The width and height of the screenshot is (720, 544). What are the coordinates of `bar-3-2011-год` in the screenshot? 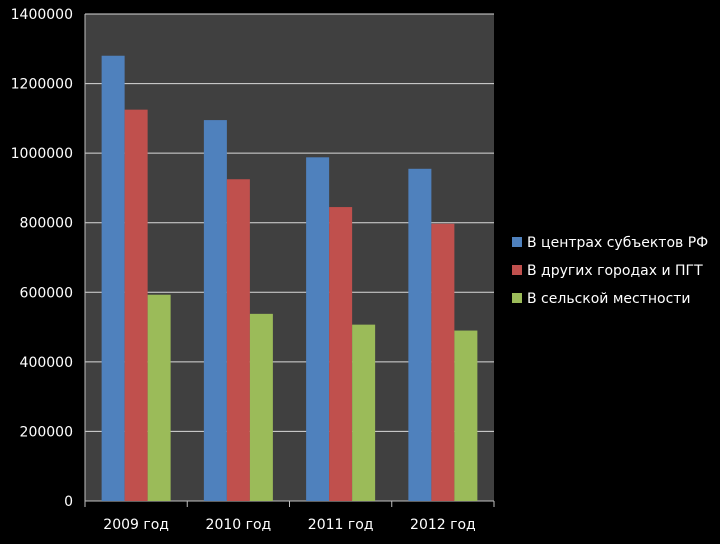 It's located at (364, 412).